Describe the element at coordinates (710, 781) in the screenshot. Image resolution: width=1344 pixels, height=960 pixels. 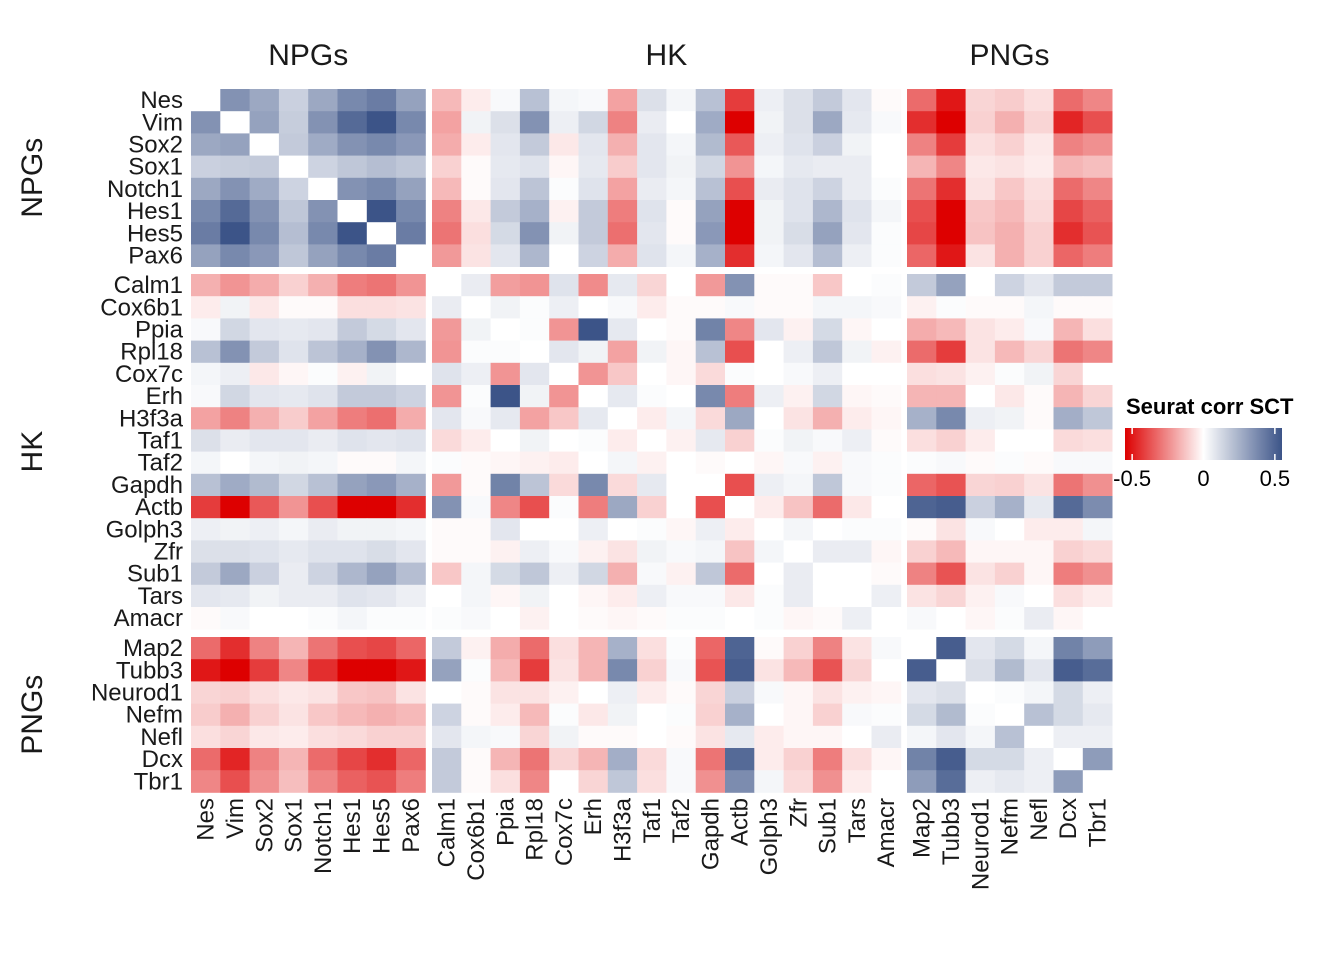
I see `heatmap-cell-Tbr1-Gapdh` at that location.